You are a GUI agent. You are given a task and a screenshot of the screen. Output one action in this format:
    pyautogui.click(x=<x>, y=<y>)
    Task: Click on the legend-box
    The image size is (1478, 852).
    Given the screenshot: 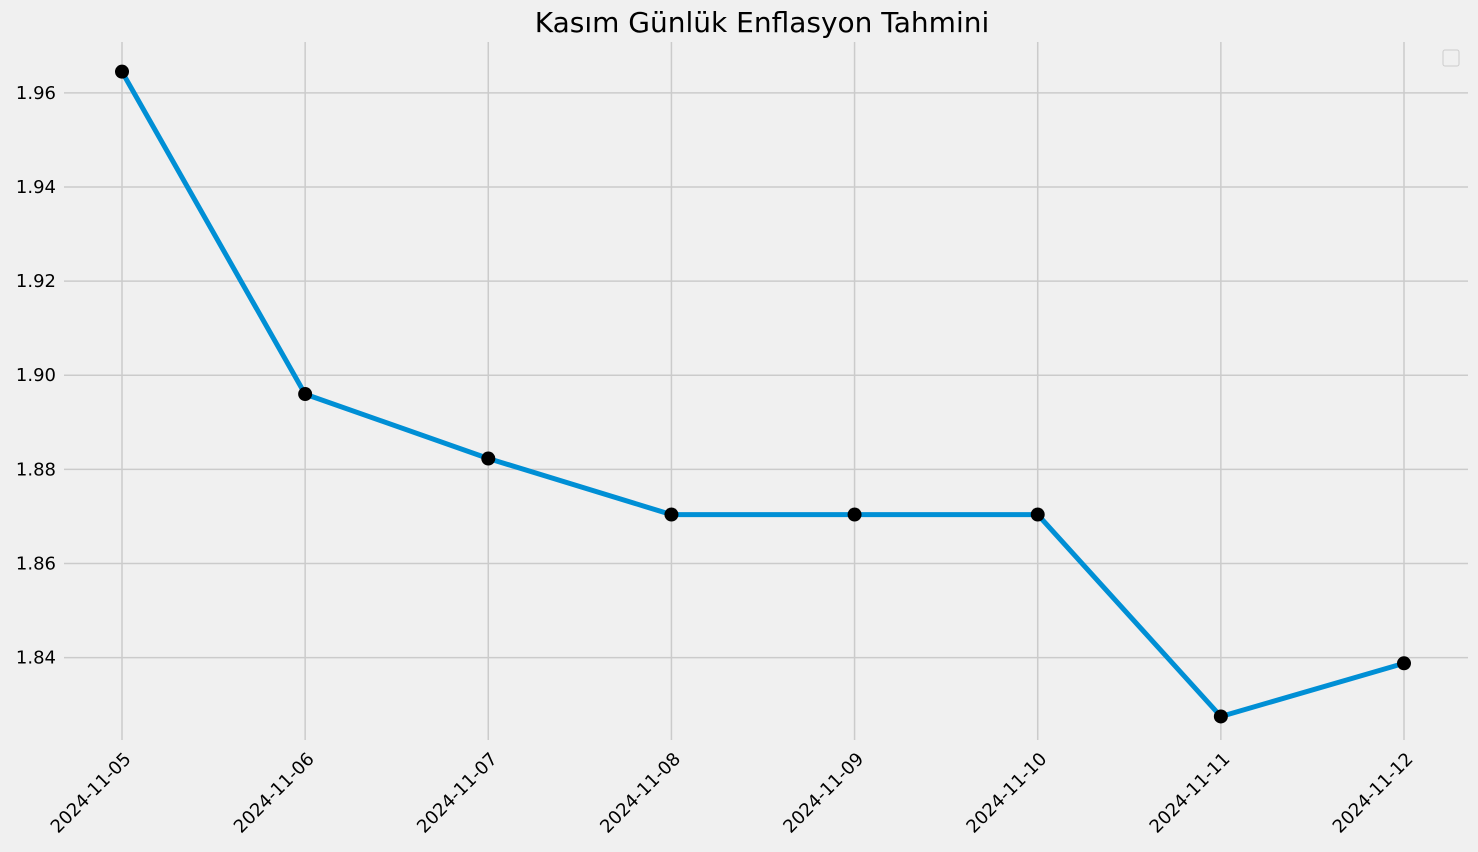 What is the action you would take?
    pyautogui.click(x=1451, y=58)
    